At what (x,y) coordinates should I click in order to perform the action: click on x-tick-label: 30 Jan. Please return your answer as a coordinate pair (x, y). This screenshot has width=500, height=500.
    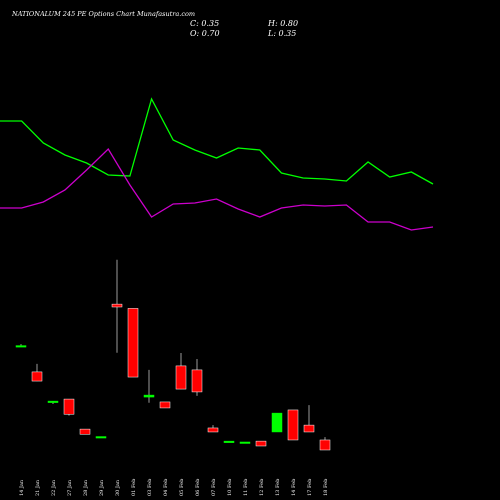
    Looking at the image, I should click on (118, 487).